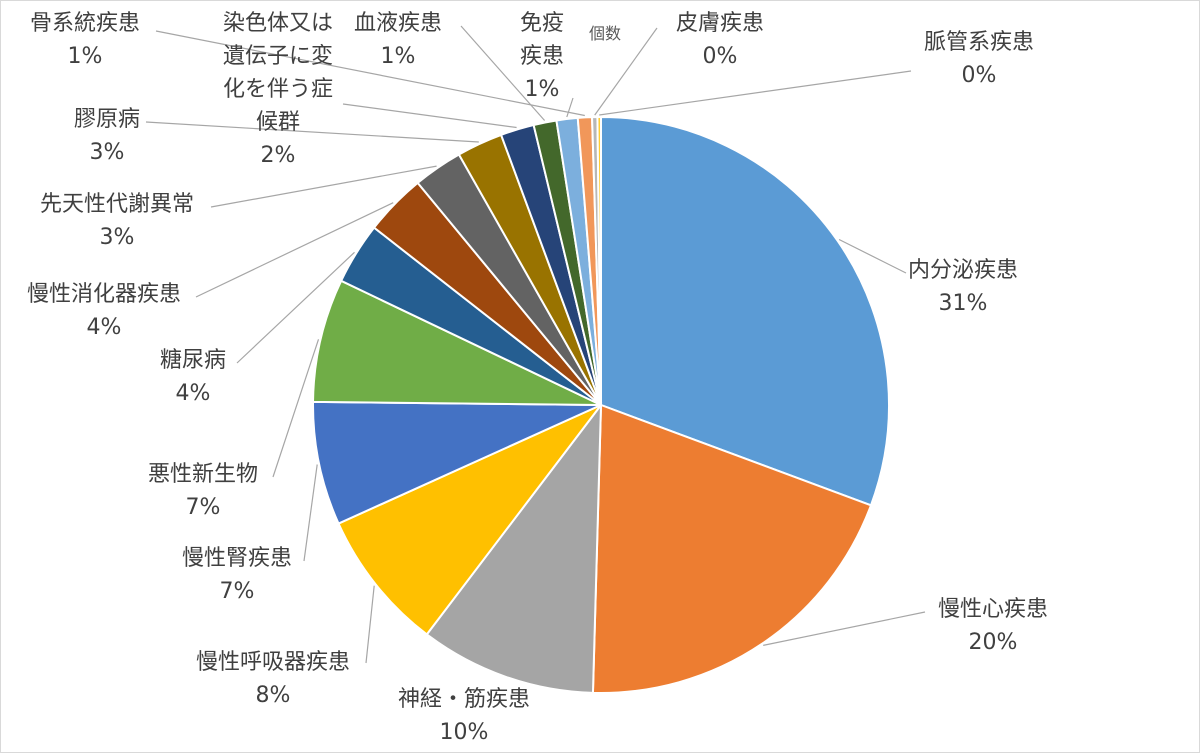 This screenshot has width=1200, height=753. Describe the element at coordinates (85, 56) in the screenshot. I see `slice-percent-label-14: 1%` at that location.